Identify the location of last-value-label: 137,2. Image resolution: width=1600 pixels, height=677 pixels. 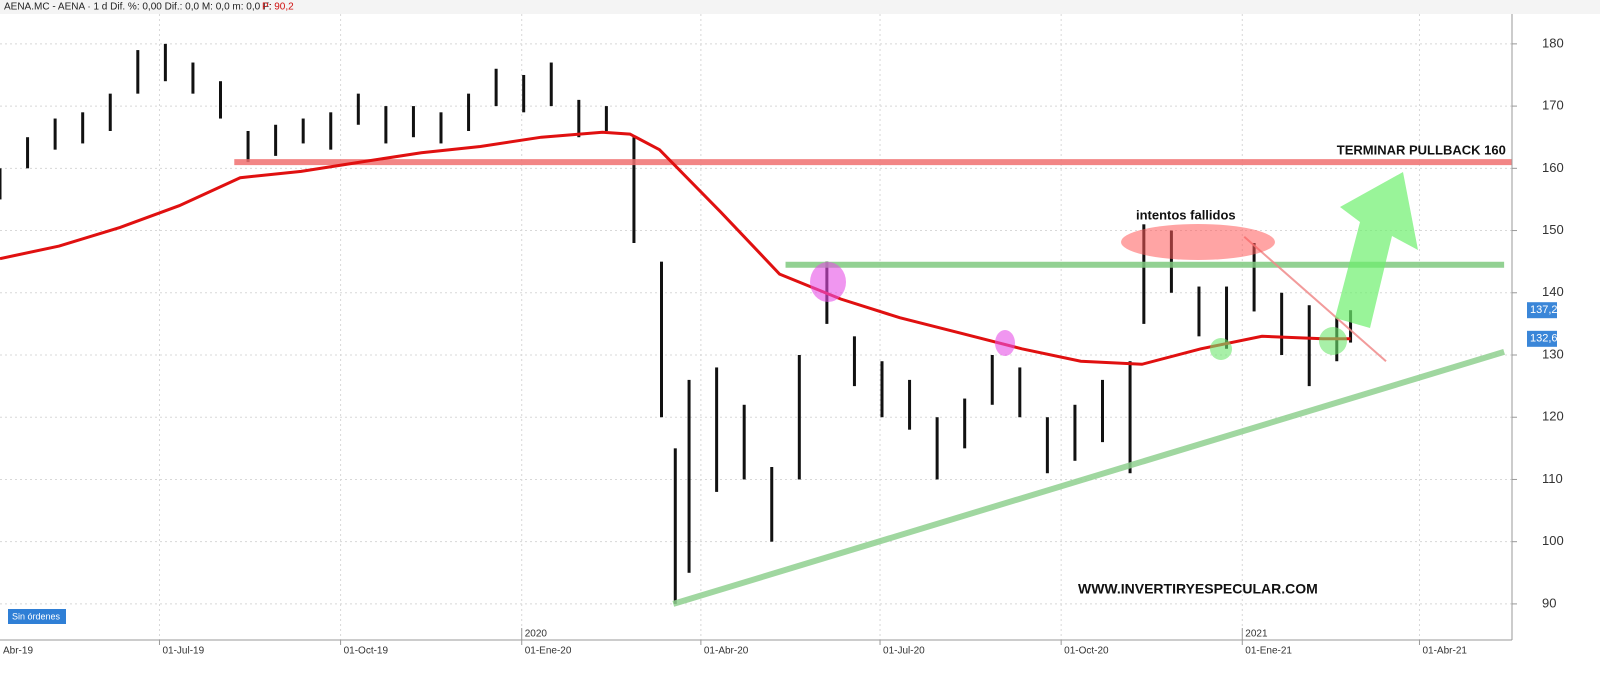
(1544, 310).